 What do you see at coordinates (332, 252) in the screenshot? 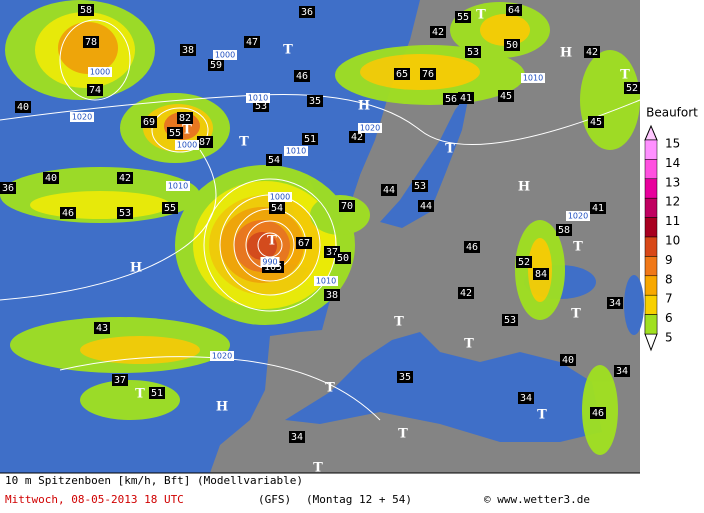
I see `gust-label: 37` at bounding box center [332, 252].